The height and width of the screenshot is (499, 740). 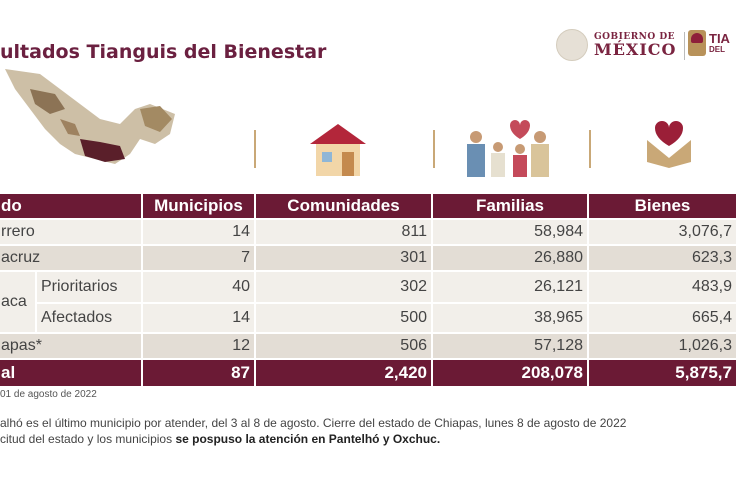 I want to click on table-row: aca Prioritarios 40 302 26,121 483,9, so click(x=368, y=302).